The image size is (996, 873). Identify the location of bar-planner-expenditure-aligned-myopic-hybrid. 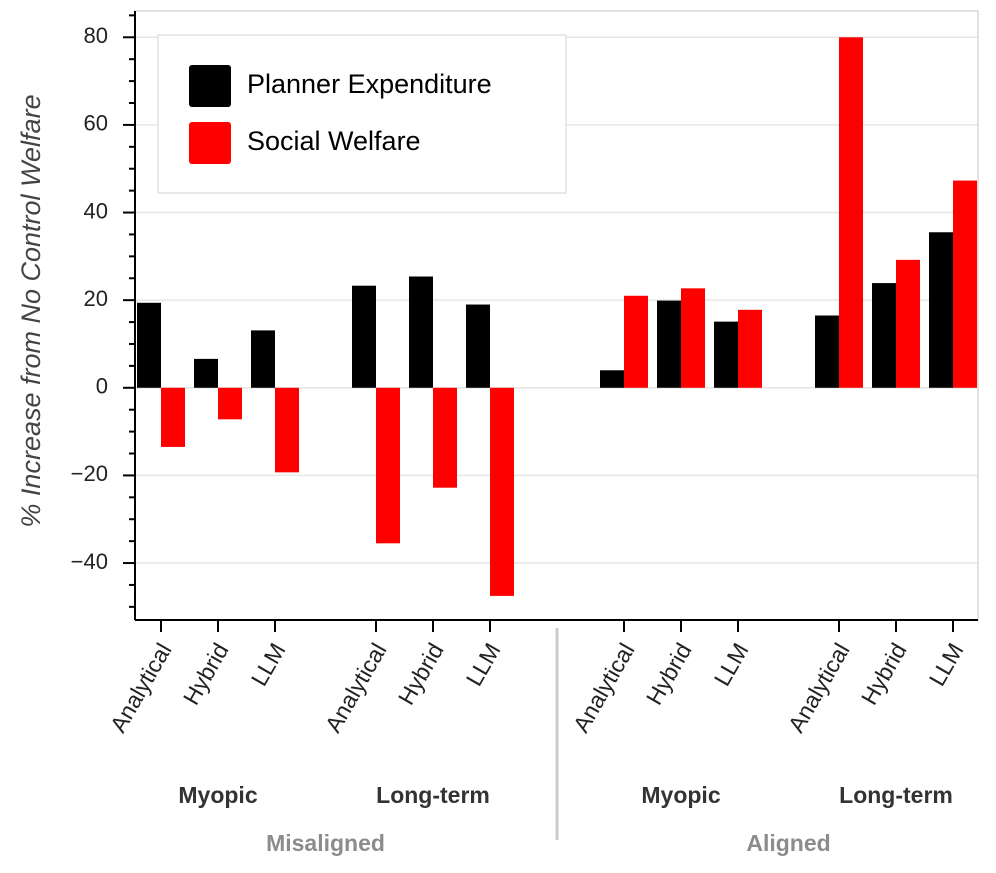
(669, 344).